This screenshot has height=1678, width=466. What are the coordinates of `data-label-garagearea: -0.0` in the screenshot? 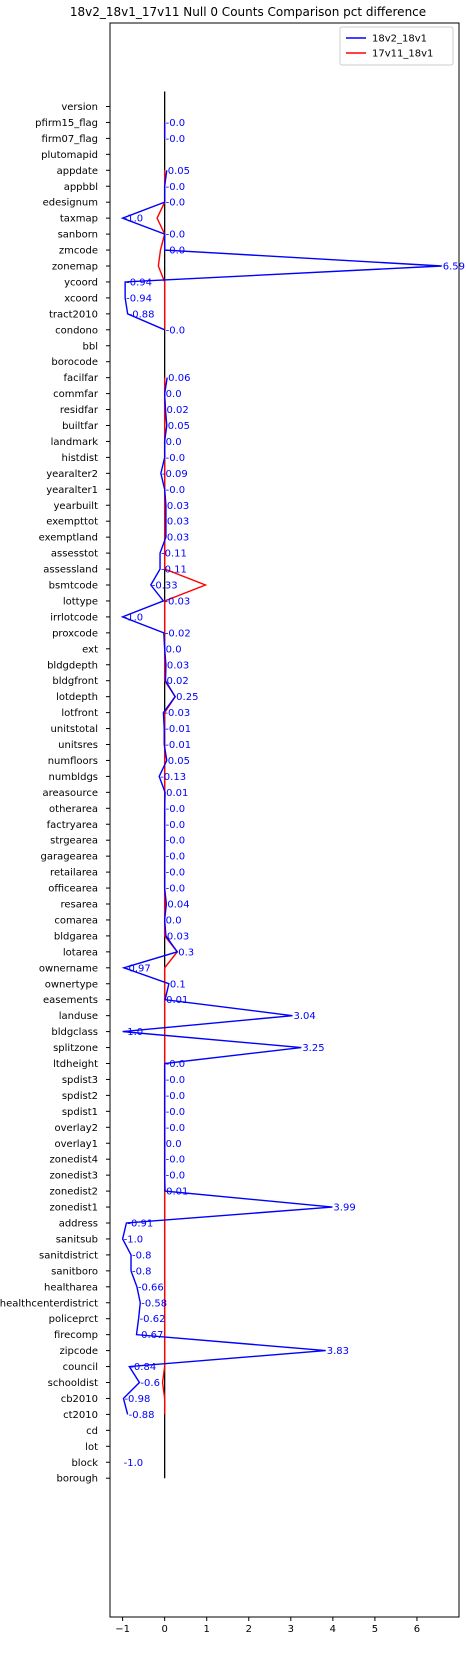 It's located at (176, 857).